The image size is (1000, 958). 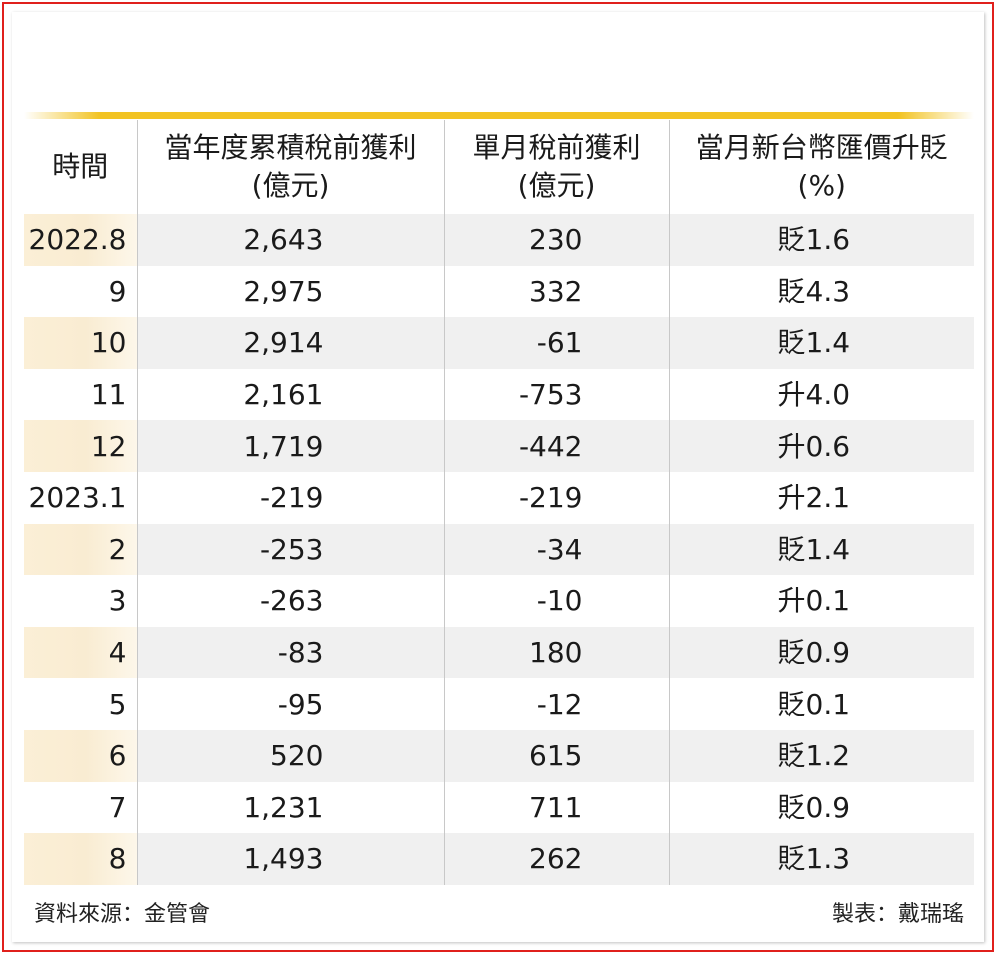 What do you see at coordinates (81, 859) in the screenshot?
I see `cell-time: 8` at bounding box center [81, 859].